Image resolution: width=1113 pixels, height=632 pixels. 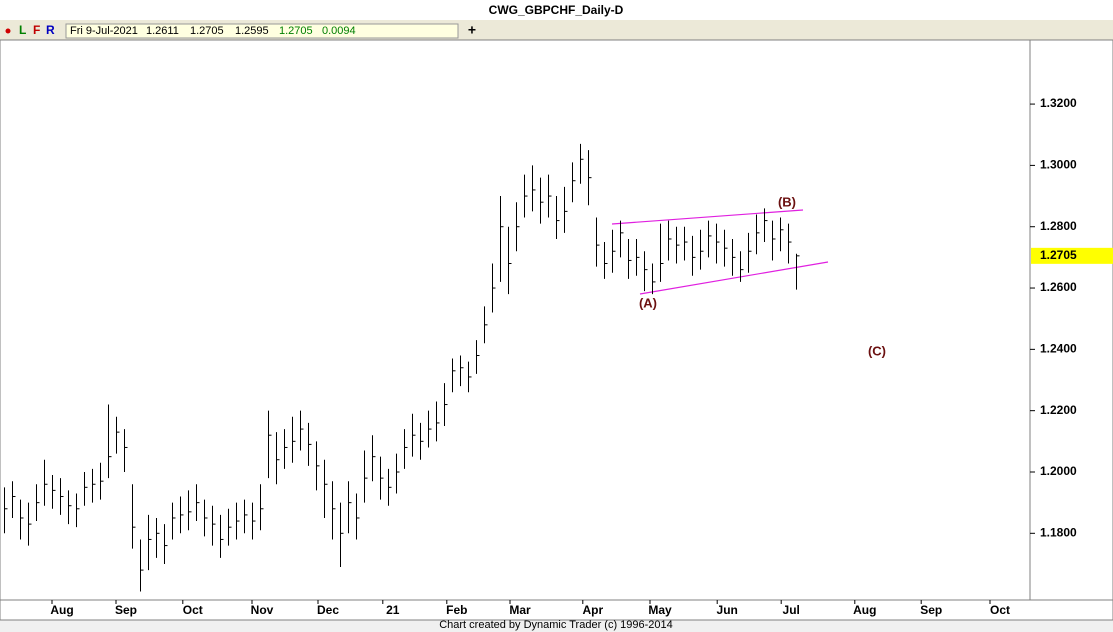 I want to click on last-price-box, so click(x=1072, y=255).